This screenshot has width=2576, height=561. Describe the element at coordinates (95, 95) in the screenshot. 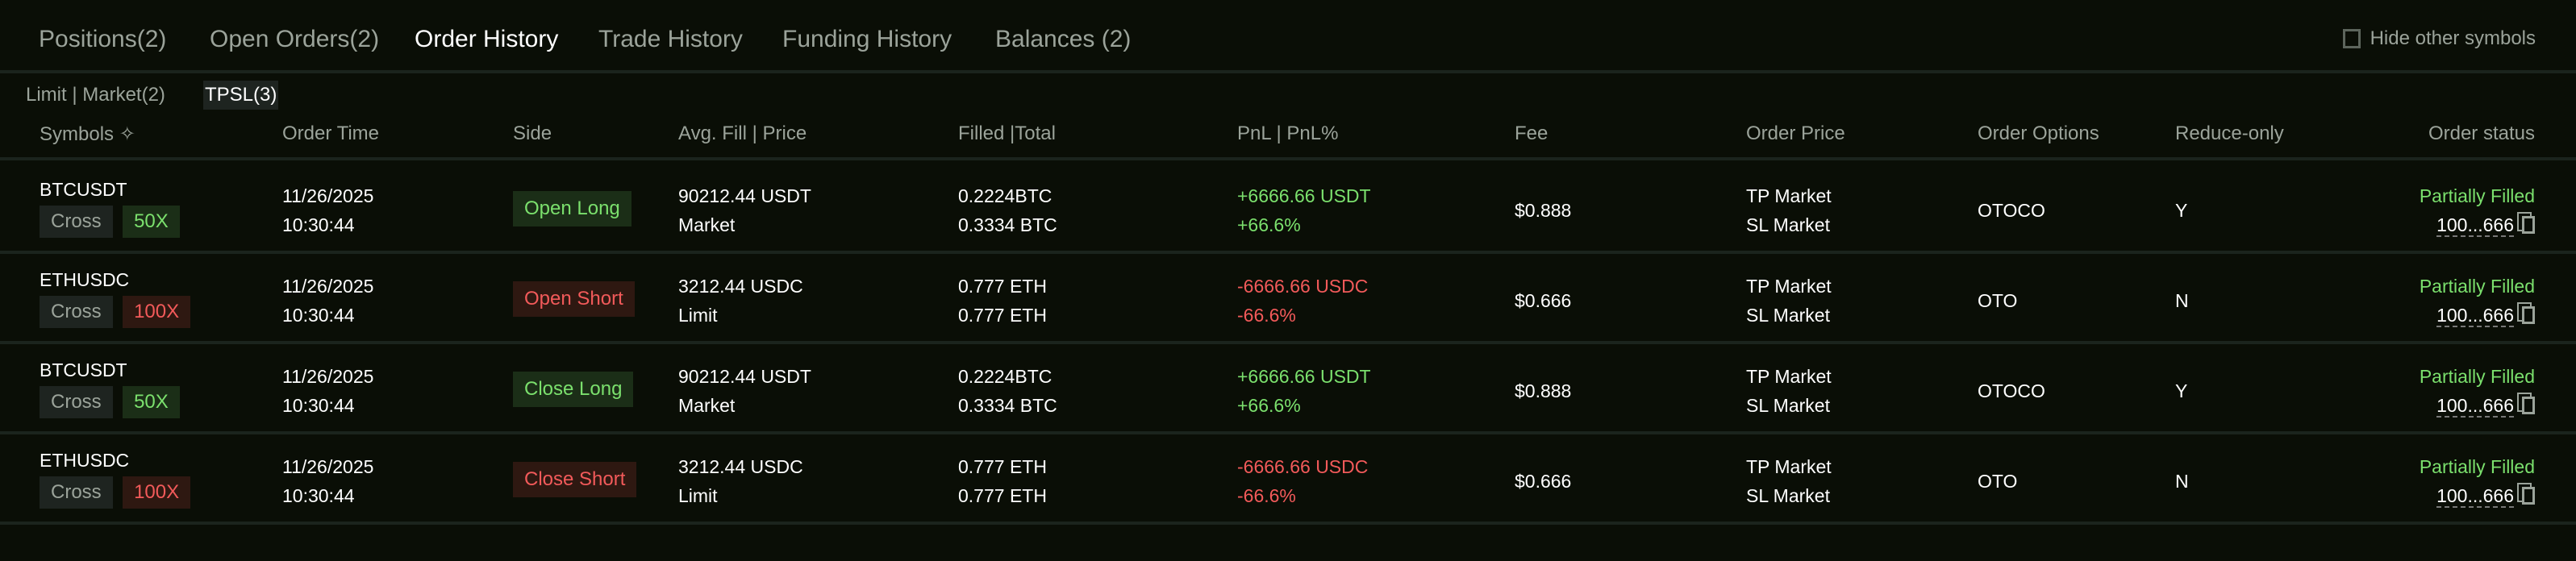

I see `subtab-limit-market: Limit | Market(2)` at that location.